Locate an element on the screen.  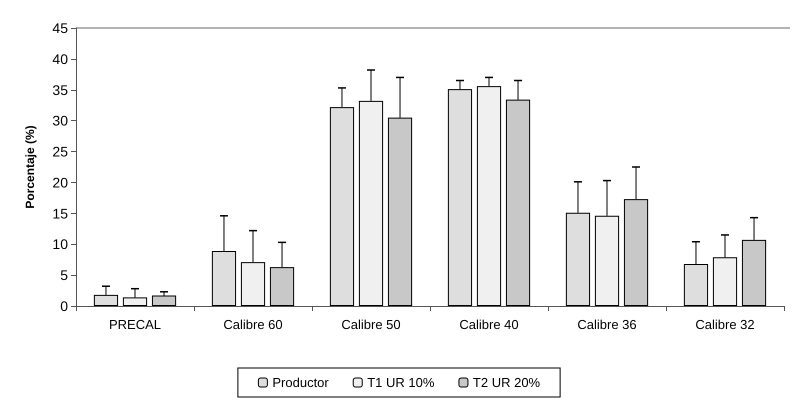
legend-label: T1 UR 10% is located at coordinates (401, 382).